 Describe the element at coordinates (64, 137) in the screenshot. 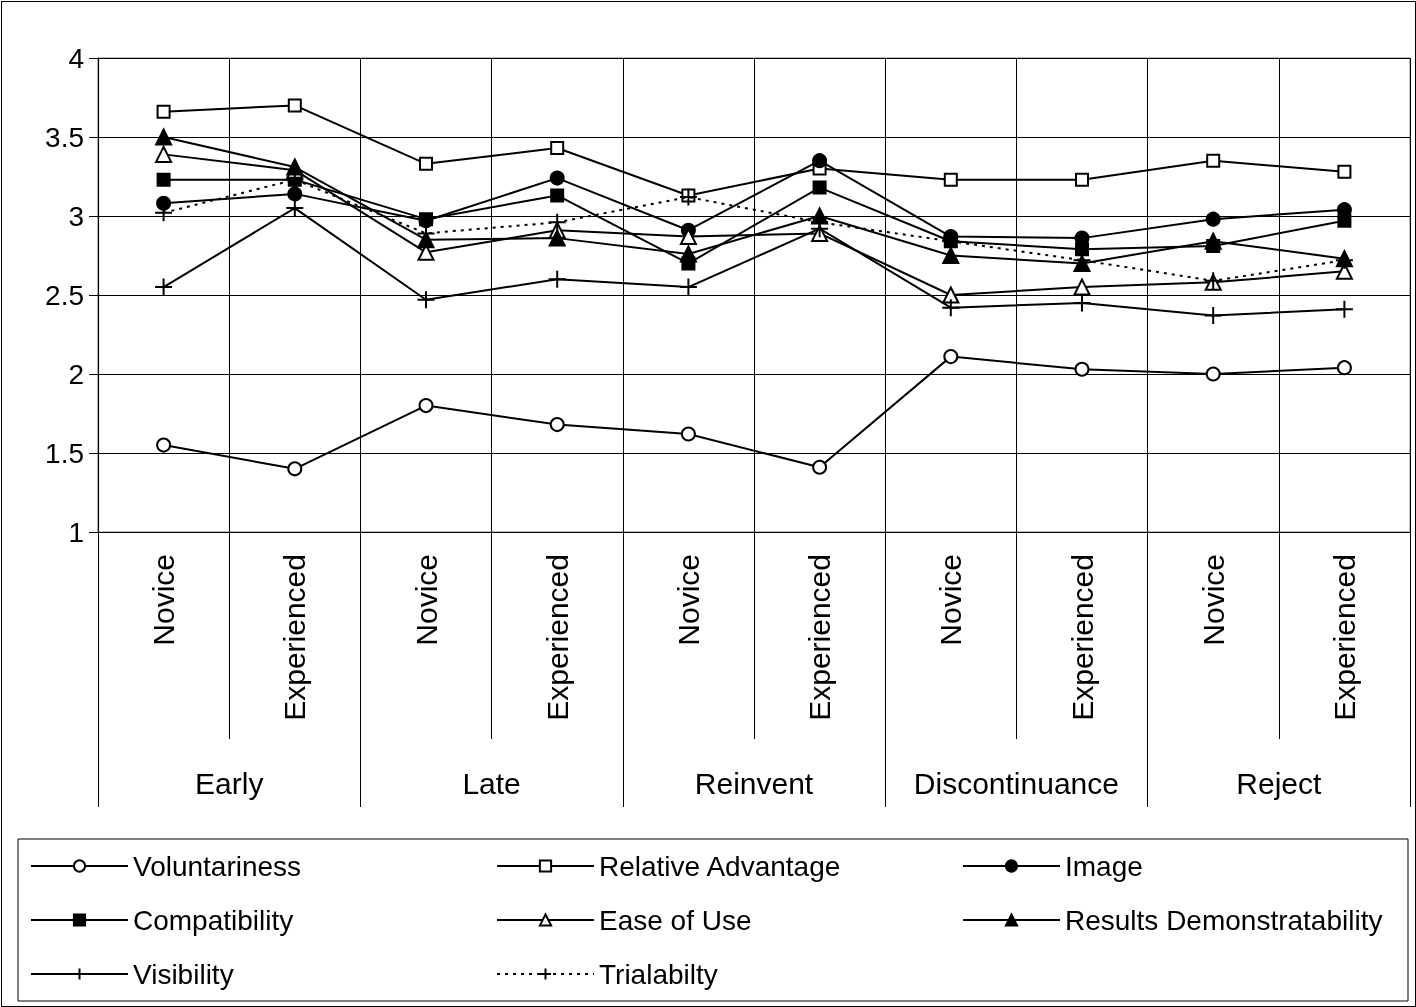

I see `y-tick-label: 3.5` at that location.